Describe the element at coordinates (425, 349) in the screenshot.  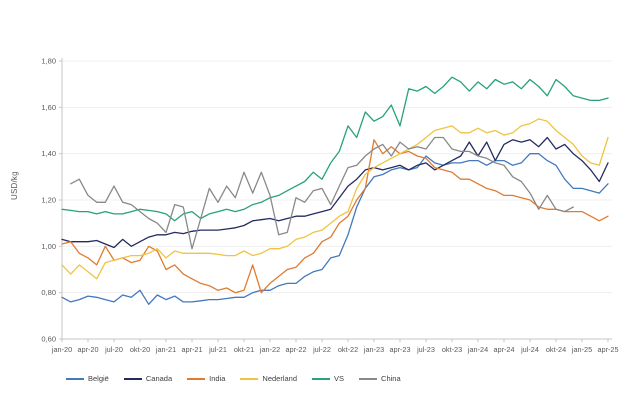
I see `x-tick-label: jul-23` at that location.